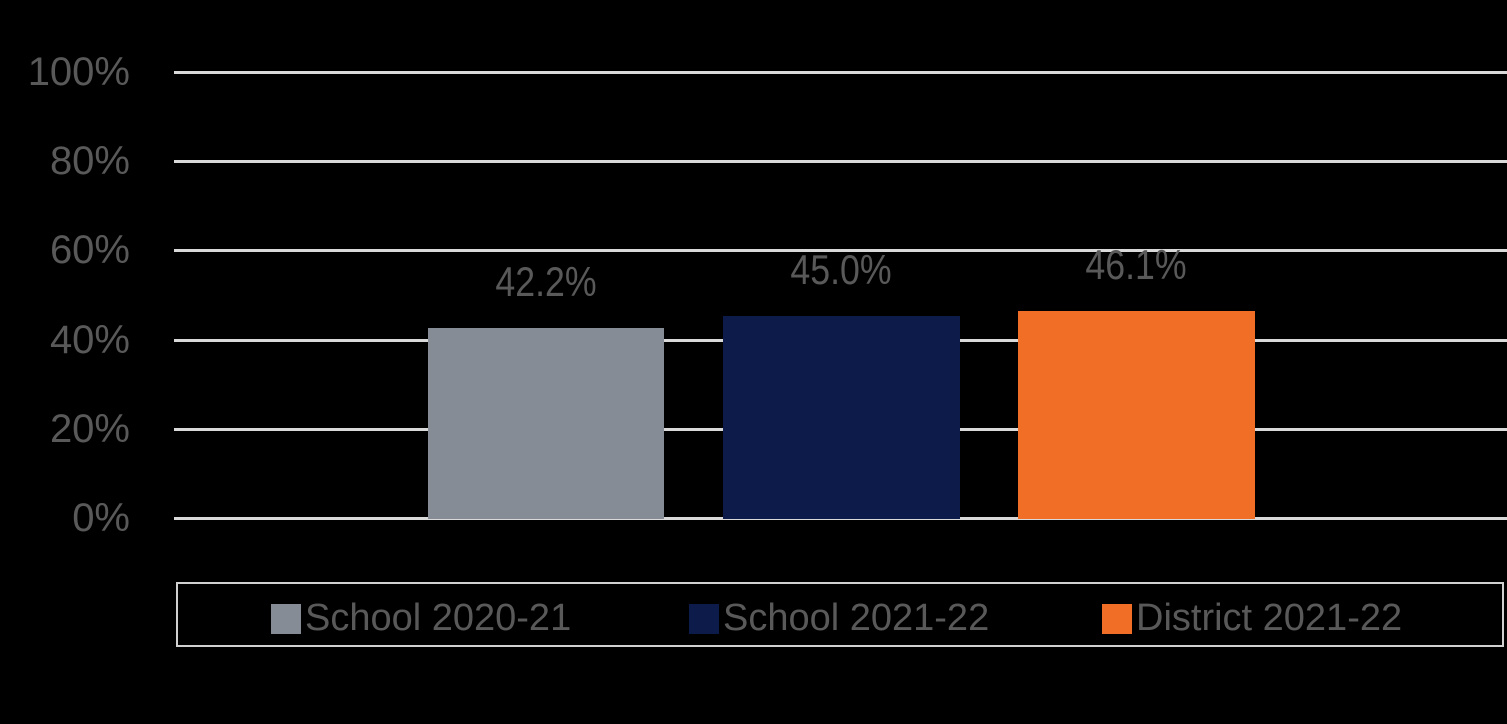 The height and width of the screenshot is (724, 1507). Describe the element at coordinates (89, 340) in the screenshot. I see `y-tick-40: 40%` at that location.